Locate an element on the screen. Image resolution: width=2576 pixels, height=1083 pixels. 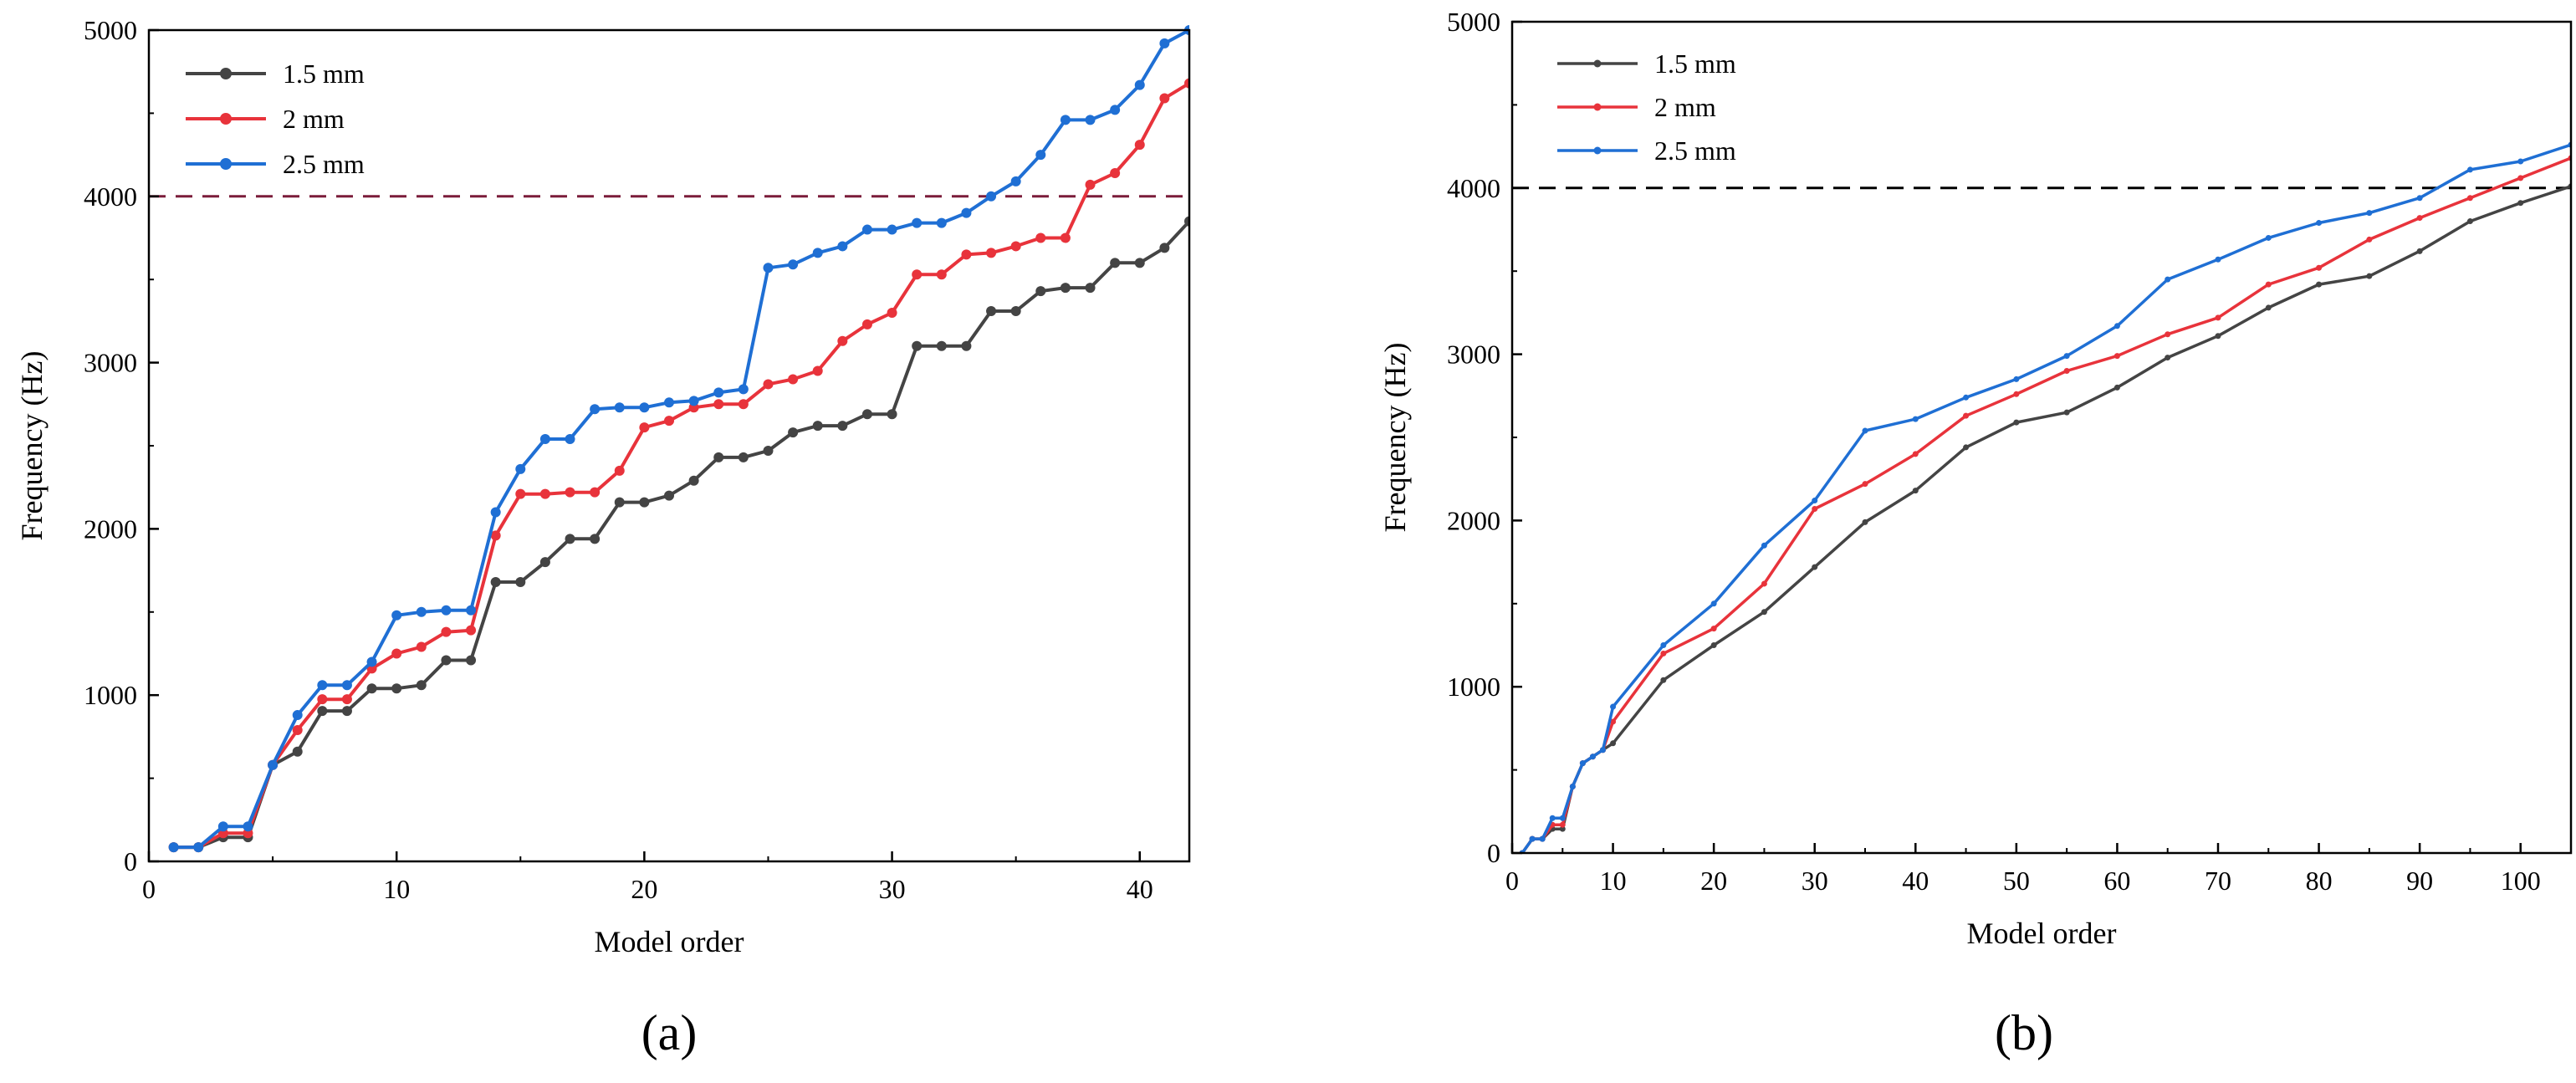
y-tick-label: 1000 is located at coordinates (110, 695).